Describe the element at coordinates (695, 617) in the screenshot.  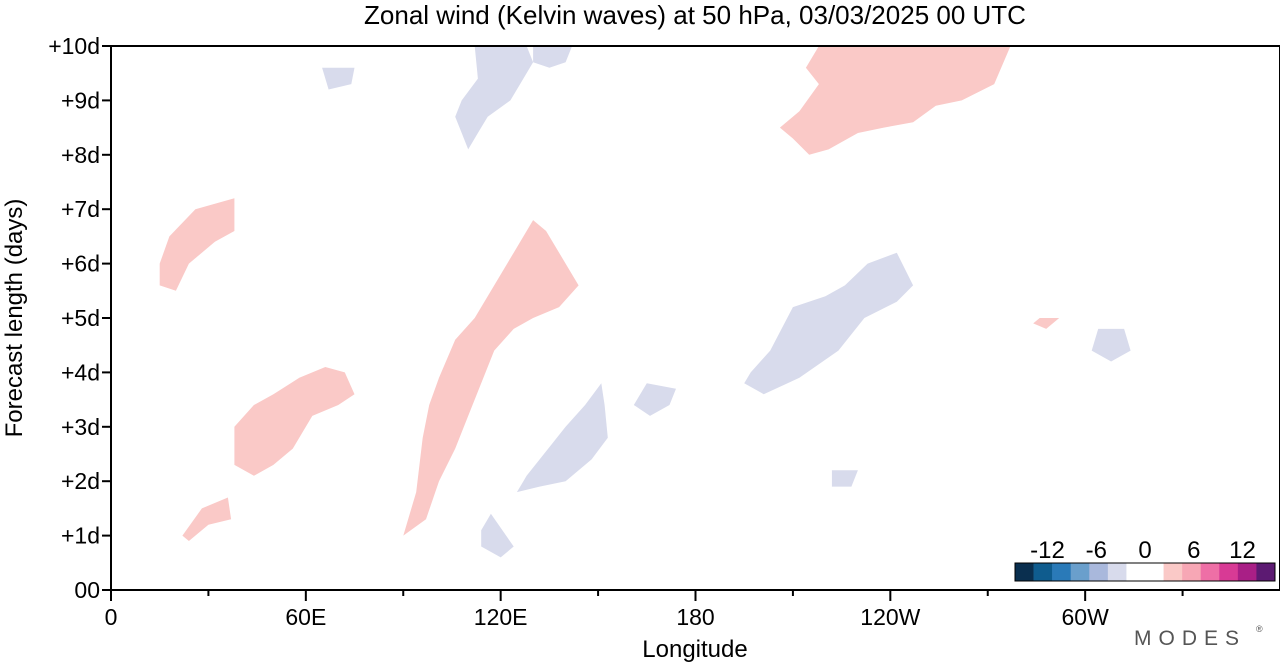
I see `x-tick-label: 180` at that location.